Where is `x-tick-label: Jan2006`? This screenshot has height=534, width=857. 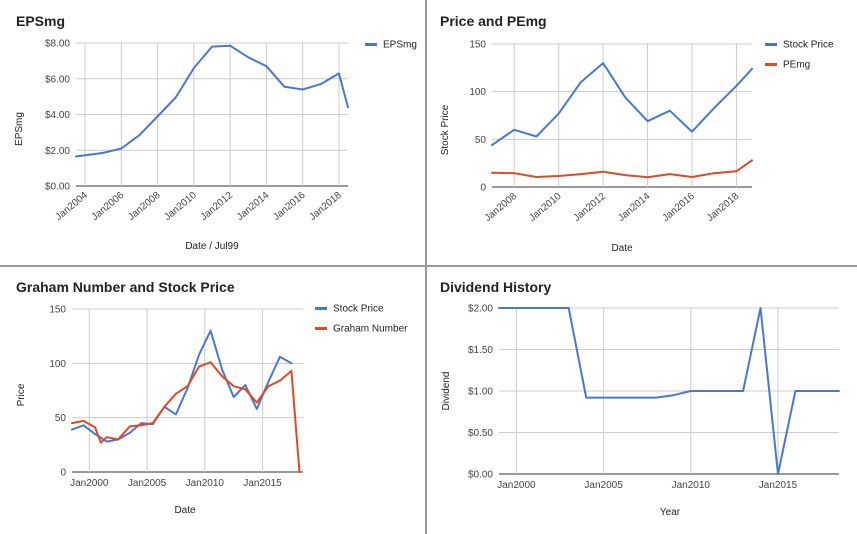
x-tick-label: Jan2006 is located at coordinates (108, 206).